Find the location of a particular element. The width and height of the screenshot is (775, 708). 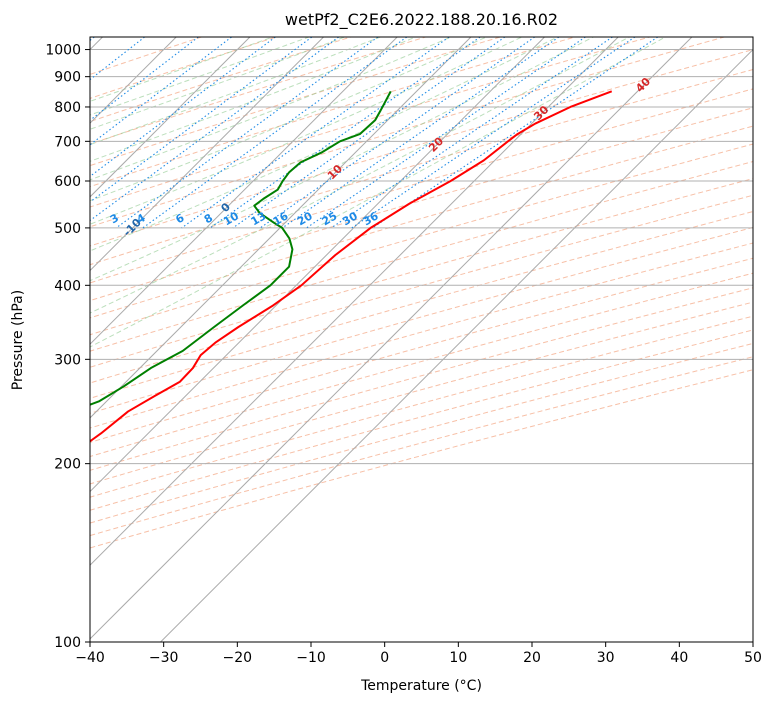

mixing-ratio-label: 6 is located at coordinates (179, 218).